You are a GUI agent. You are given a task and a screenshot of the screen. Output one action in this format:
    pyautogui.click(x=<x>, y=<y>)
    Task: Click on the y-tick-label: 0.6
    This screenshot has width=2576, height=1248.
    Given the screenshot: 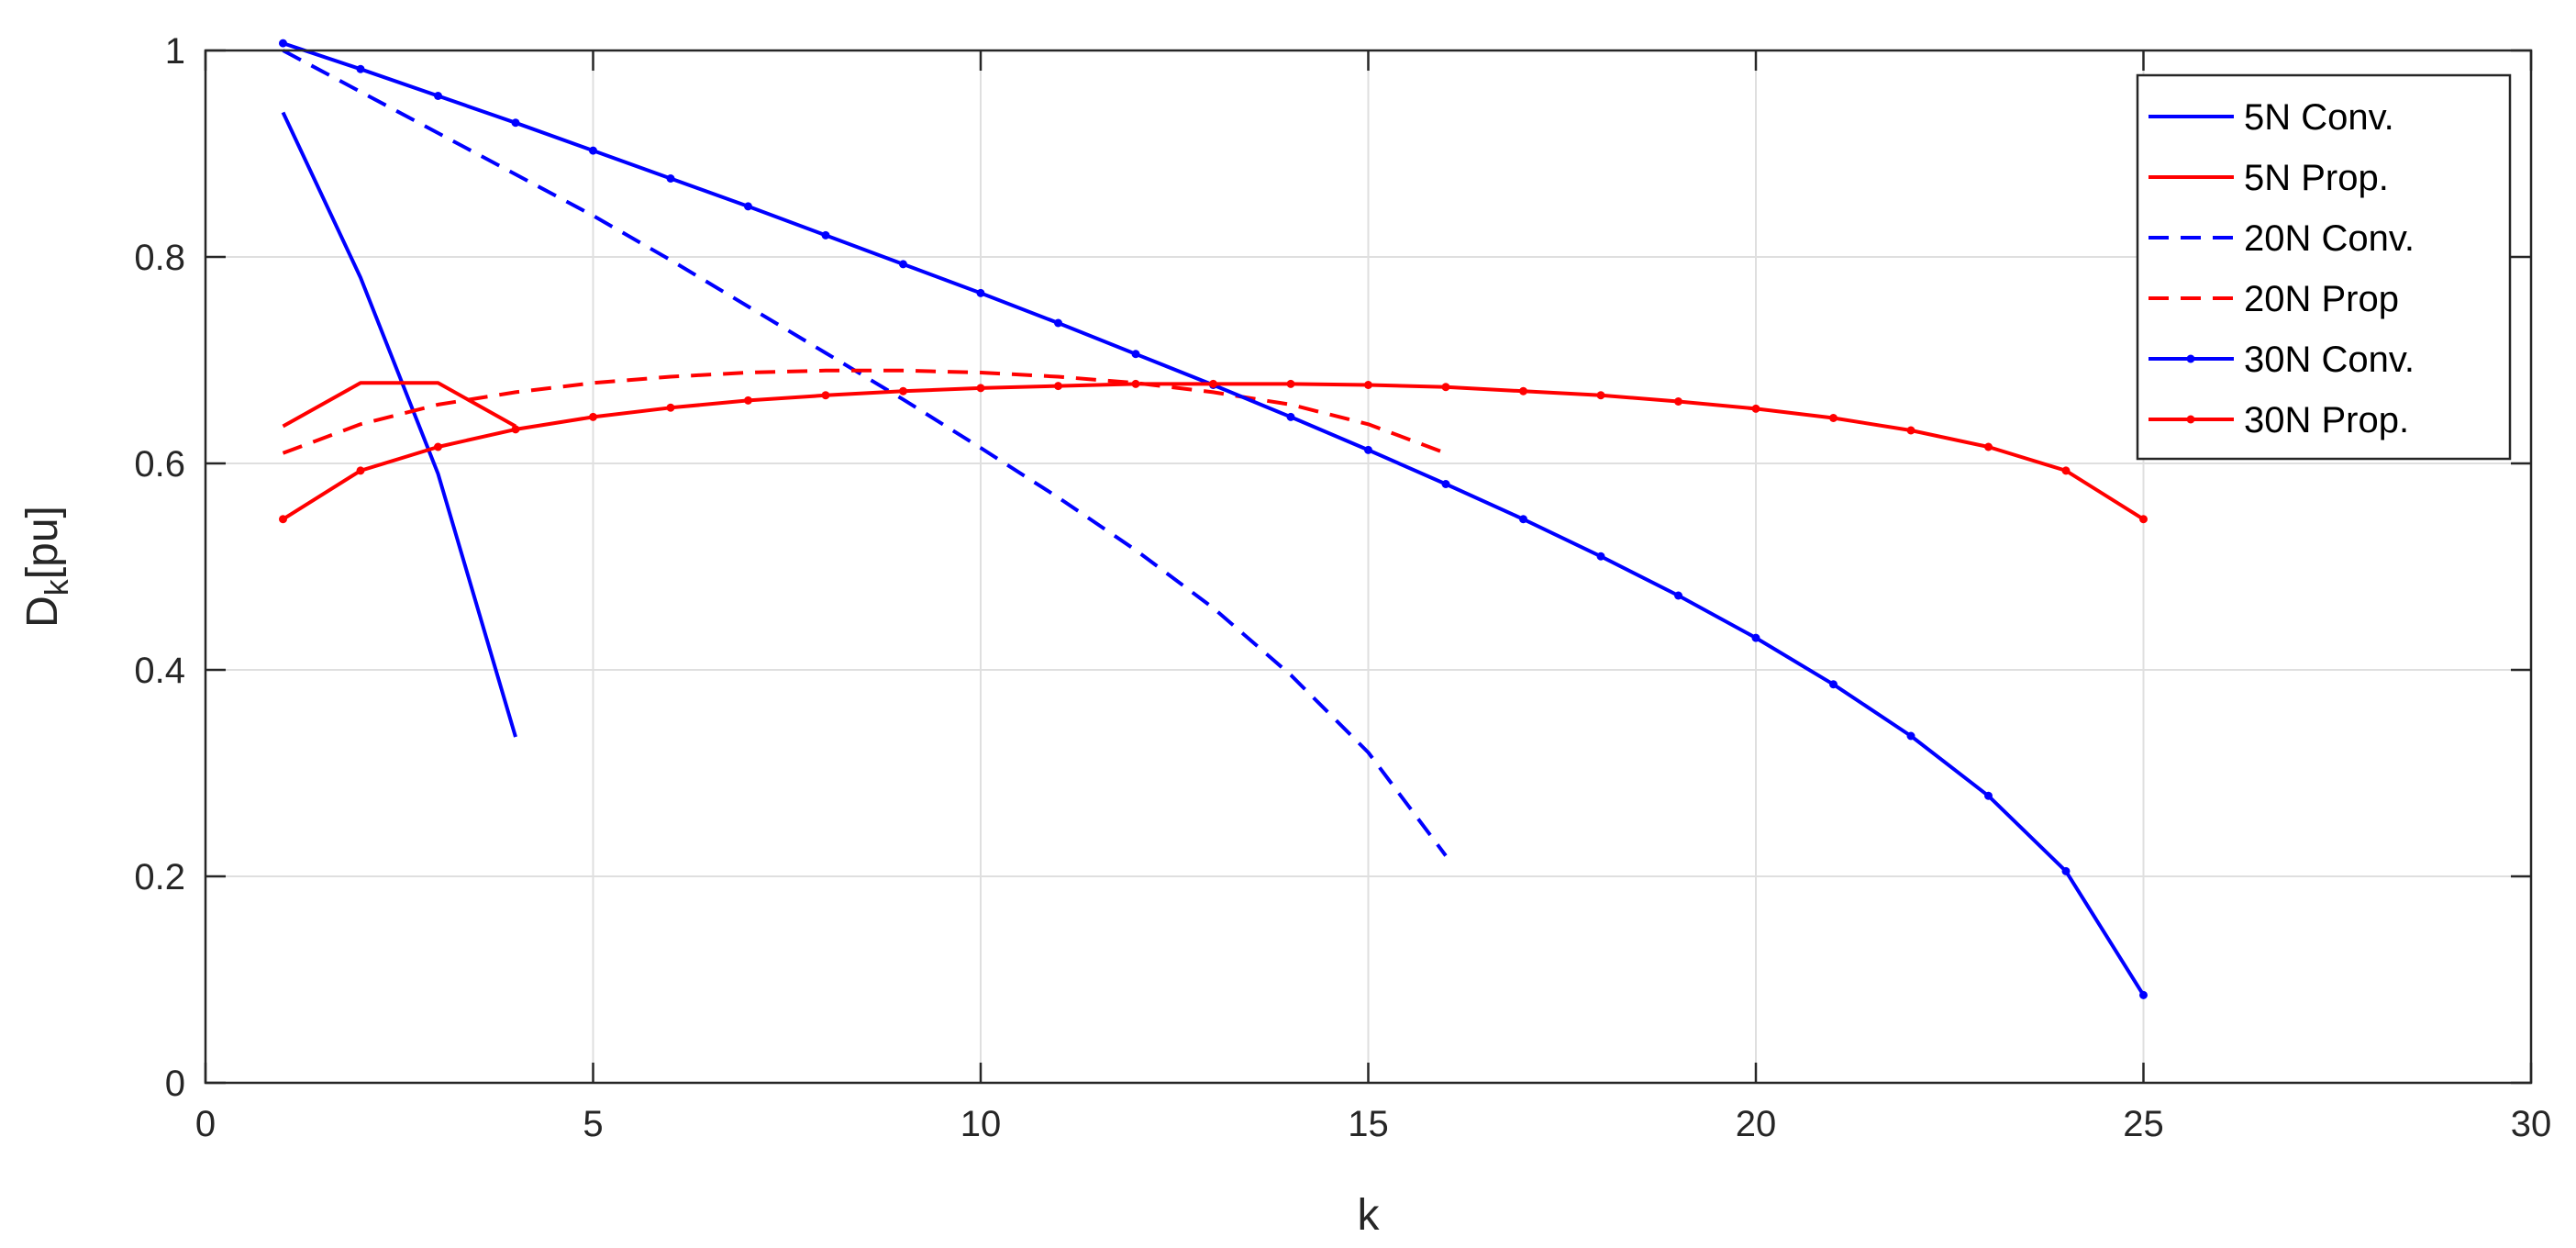 What is the action you would take?
    pyautogui.click(x=159, y=464)
    